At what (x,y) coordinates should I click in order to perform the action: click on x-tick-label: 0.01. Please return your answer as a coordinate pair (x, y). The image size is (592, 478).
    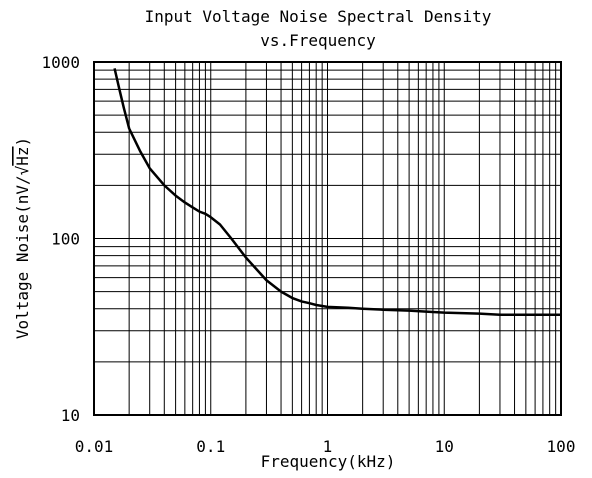
    Looking at the image, I should click on (94, 446).